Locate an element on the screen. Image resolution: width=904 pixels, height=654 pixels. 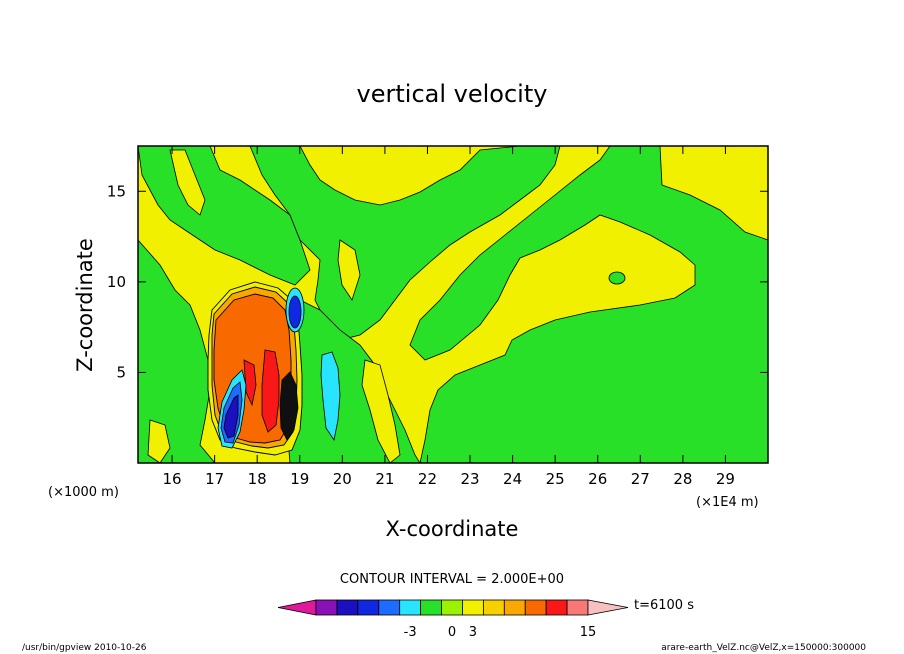
x-tick-label: 28 is located at coordinates (682, 479).